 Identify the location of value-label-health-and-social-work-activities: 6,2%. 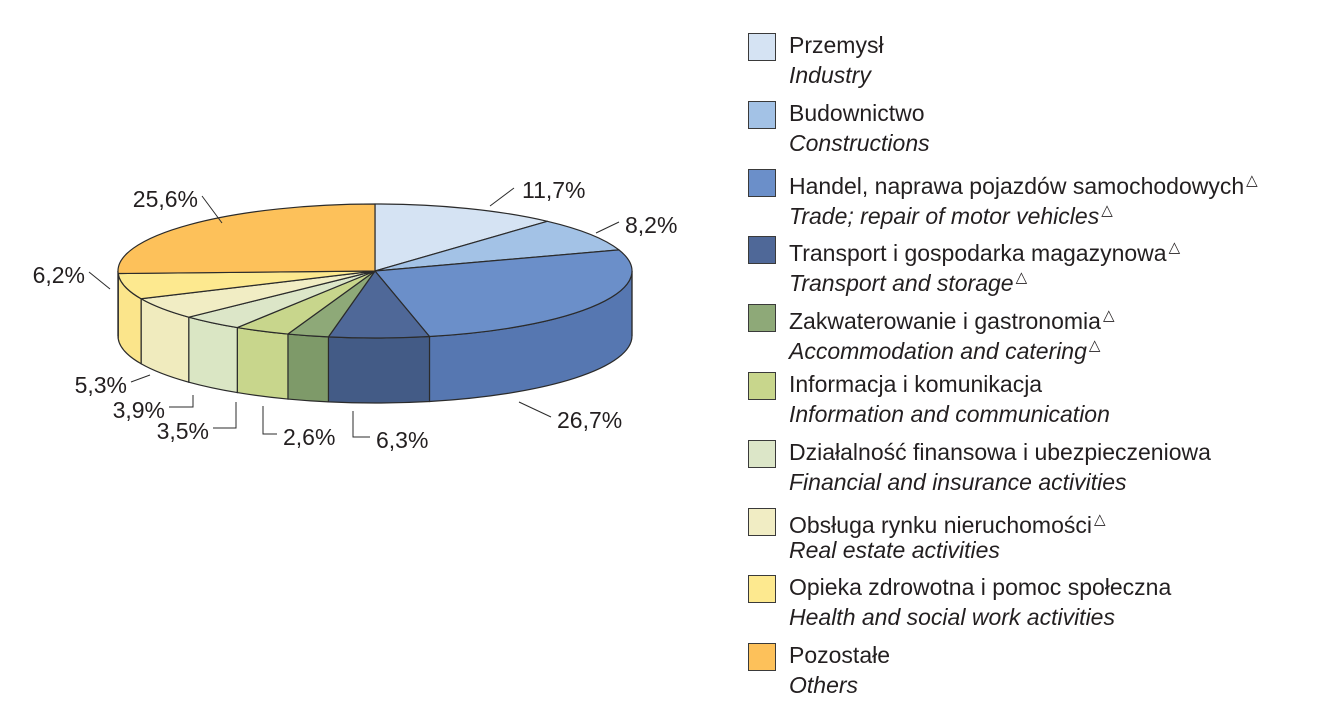
(59, 275).